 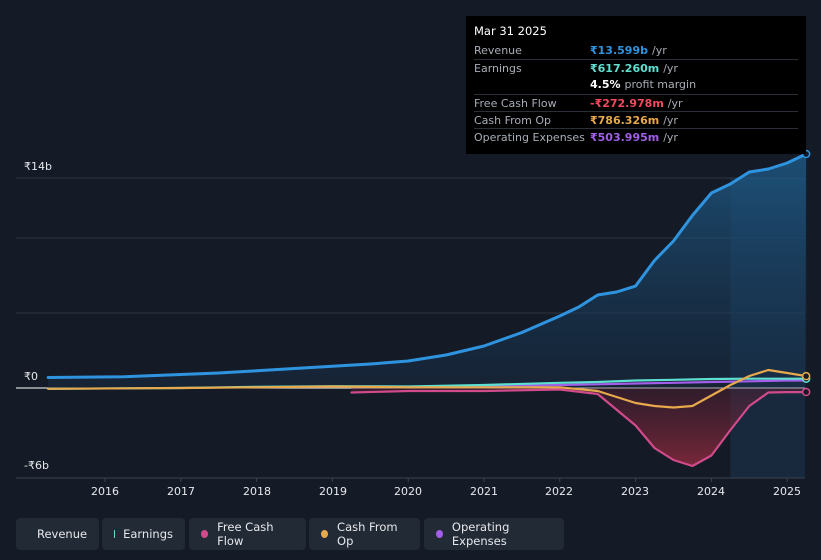 I want to click on tooltip-label: Operating Expenses, so click(x=529, y=137).